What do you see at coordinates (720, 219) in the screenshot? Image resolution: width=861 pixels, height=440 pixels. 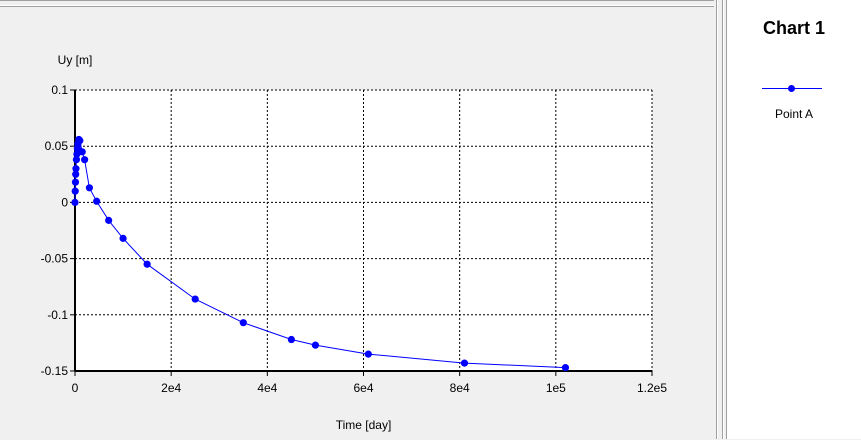 I see `panel-splitter` at bounding box center [720, 219].